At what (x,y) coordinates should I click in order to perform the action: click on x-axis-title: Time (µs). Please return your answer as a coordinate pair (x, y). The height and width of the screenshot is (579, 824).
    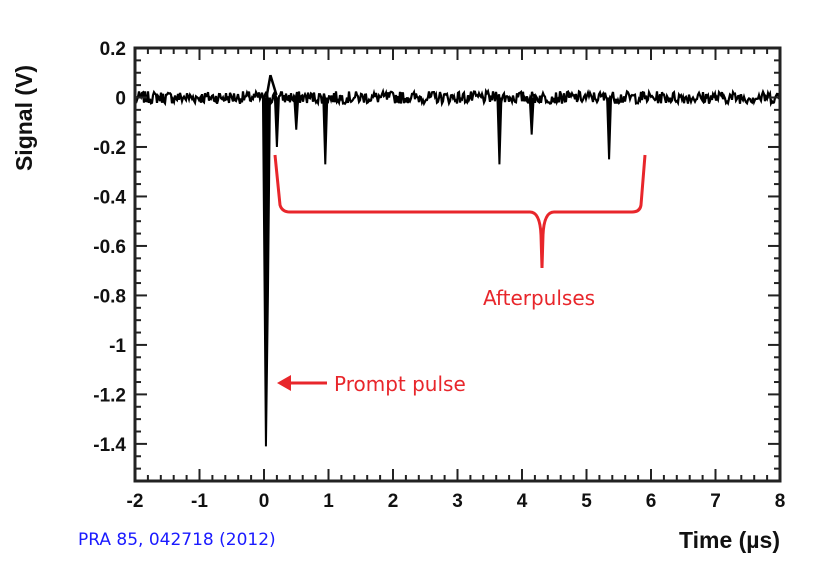
    Looking at the image, I should click on (729, 540).